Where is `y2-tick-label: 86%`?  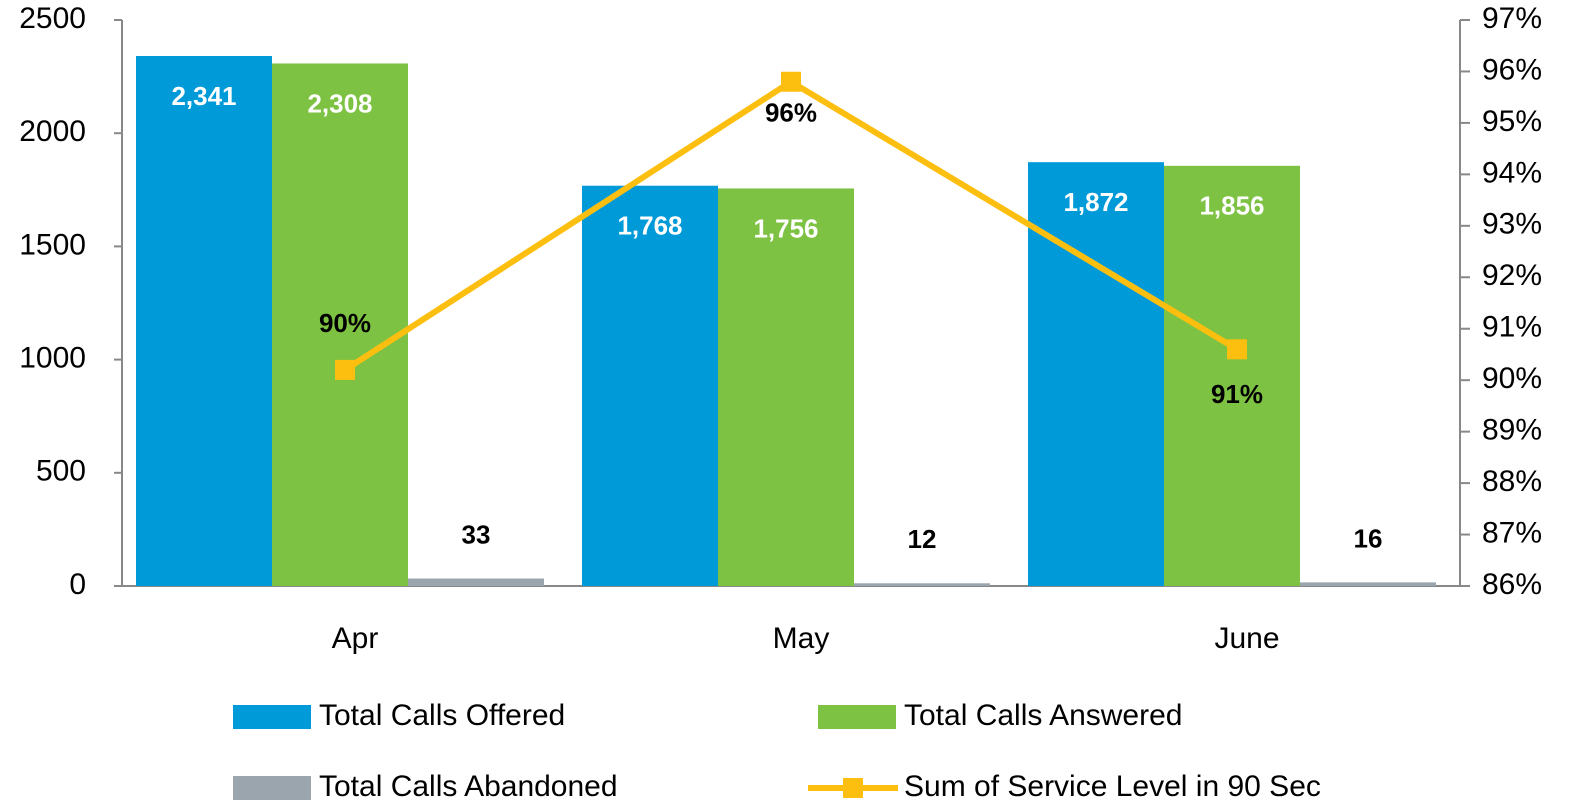
y2-tick-label: 86% is located at coordinates (1512, 584).